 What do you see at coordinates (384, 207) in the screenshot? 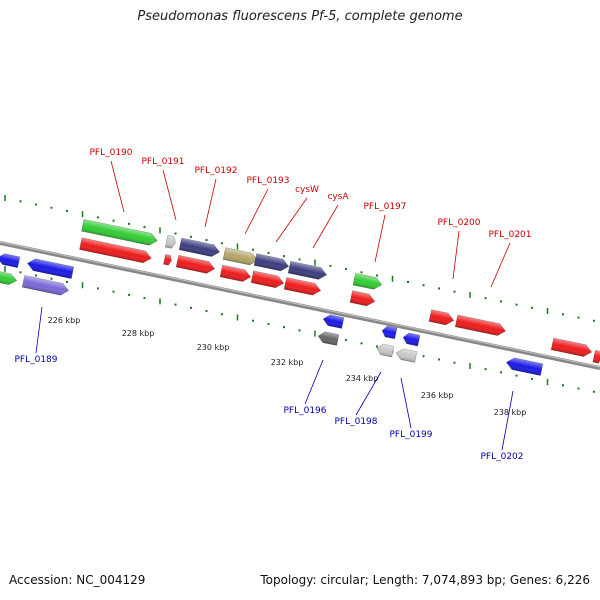
I see `forward-gene-label: PFL_0197` at bounding box center [384, 207].